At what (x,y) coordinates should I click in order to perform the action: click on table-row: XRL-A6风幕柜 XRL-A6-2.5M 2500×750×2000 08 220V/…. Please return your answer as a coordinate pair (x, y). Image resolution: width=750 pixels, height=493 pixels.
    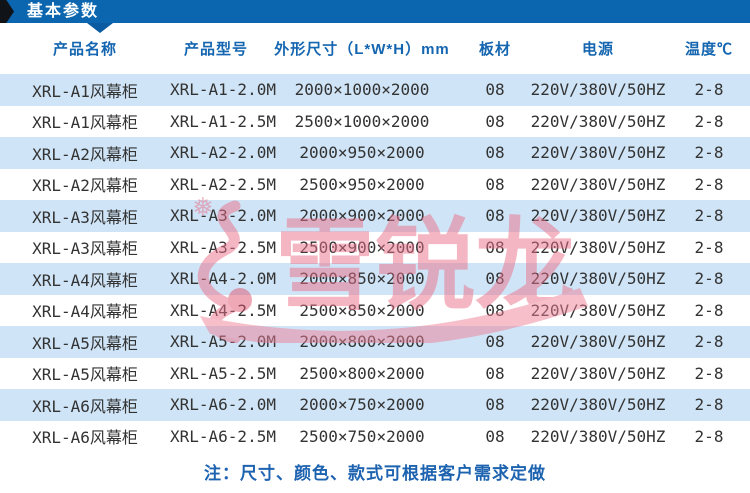
    Looking at the image, I should click on (375, 436).